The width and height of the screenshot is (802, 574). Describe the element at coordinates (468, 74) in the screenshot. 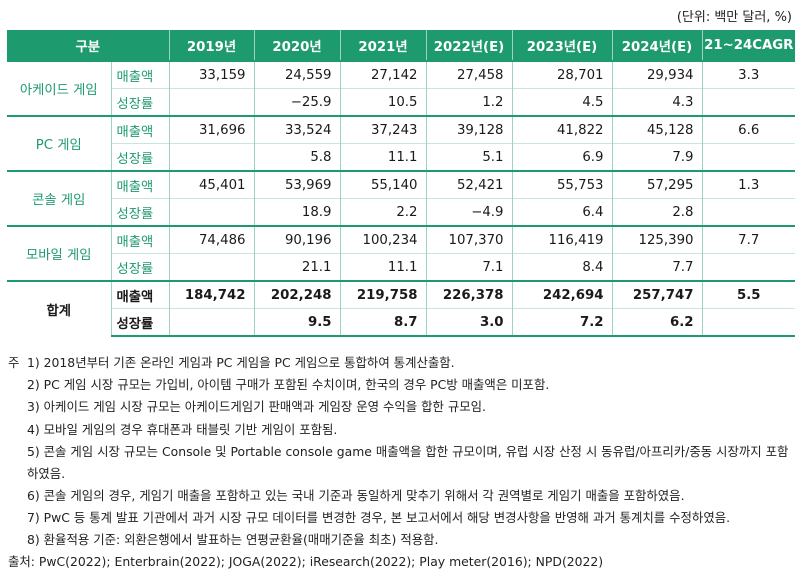

I see `table-cell: 27,458` at that location.